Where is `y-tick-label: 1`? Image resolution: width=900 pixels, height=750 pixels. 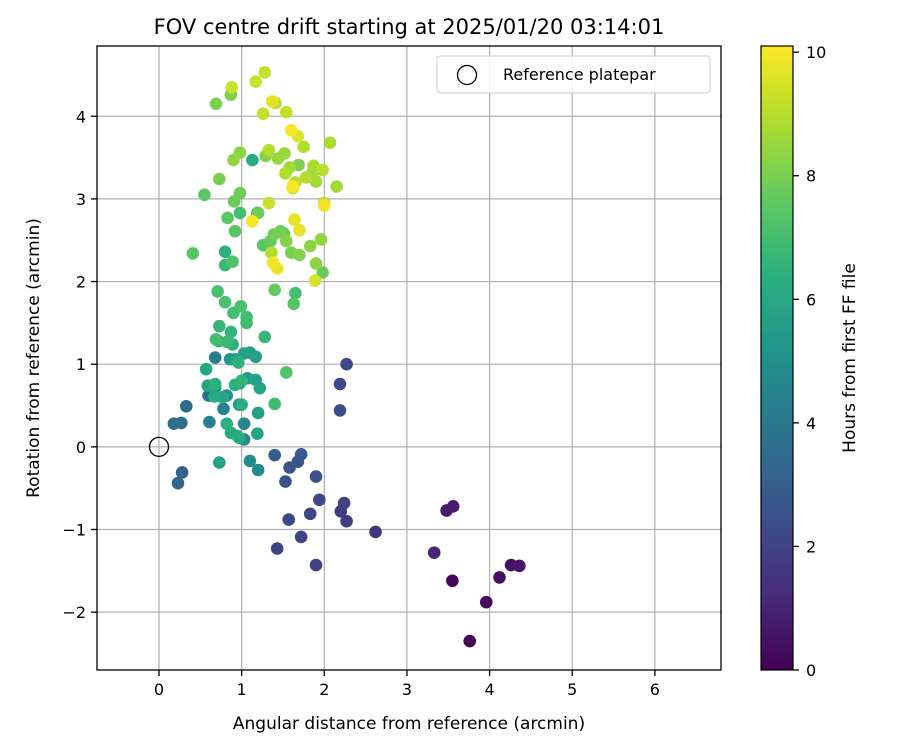 y-tick-label: 1 is located at coordinates (81, 364).